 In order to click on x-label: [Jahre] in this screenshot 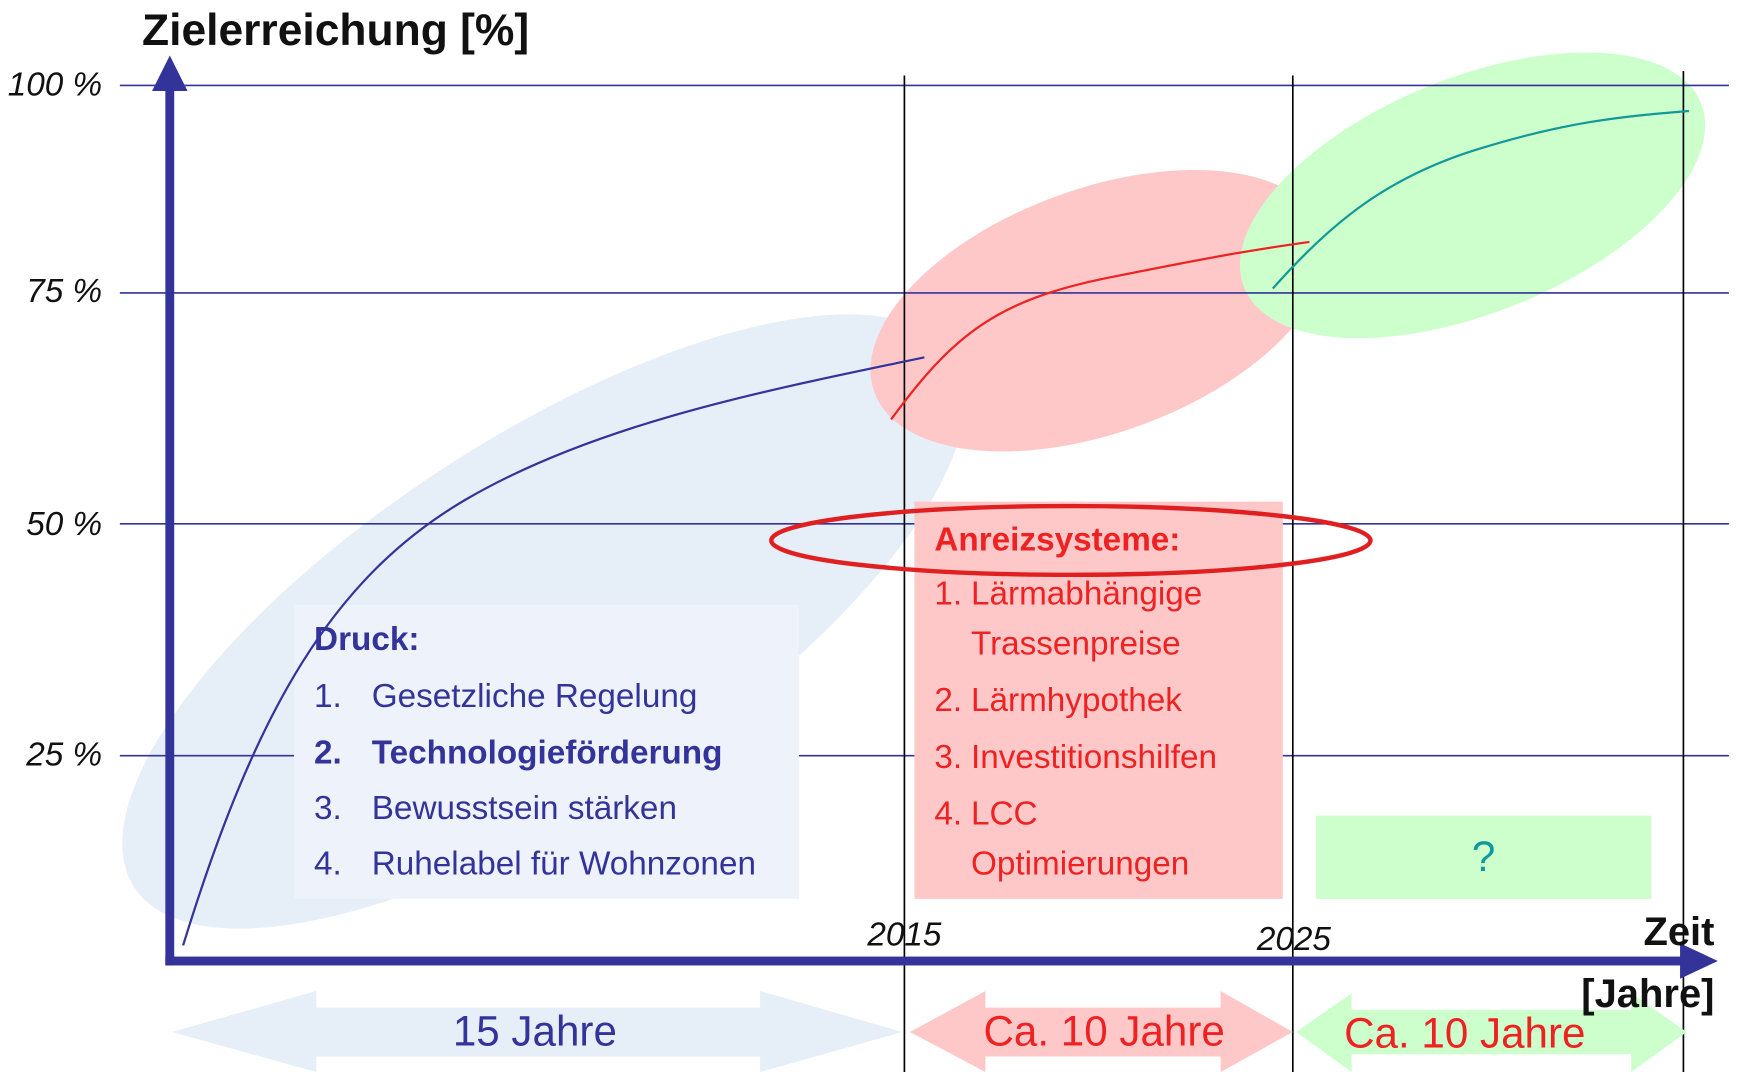, I will do `click(1647, 994)`.